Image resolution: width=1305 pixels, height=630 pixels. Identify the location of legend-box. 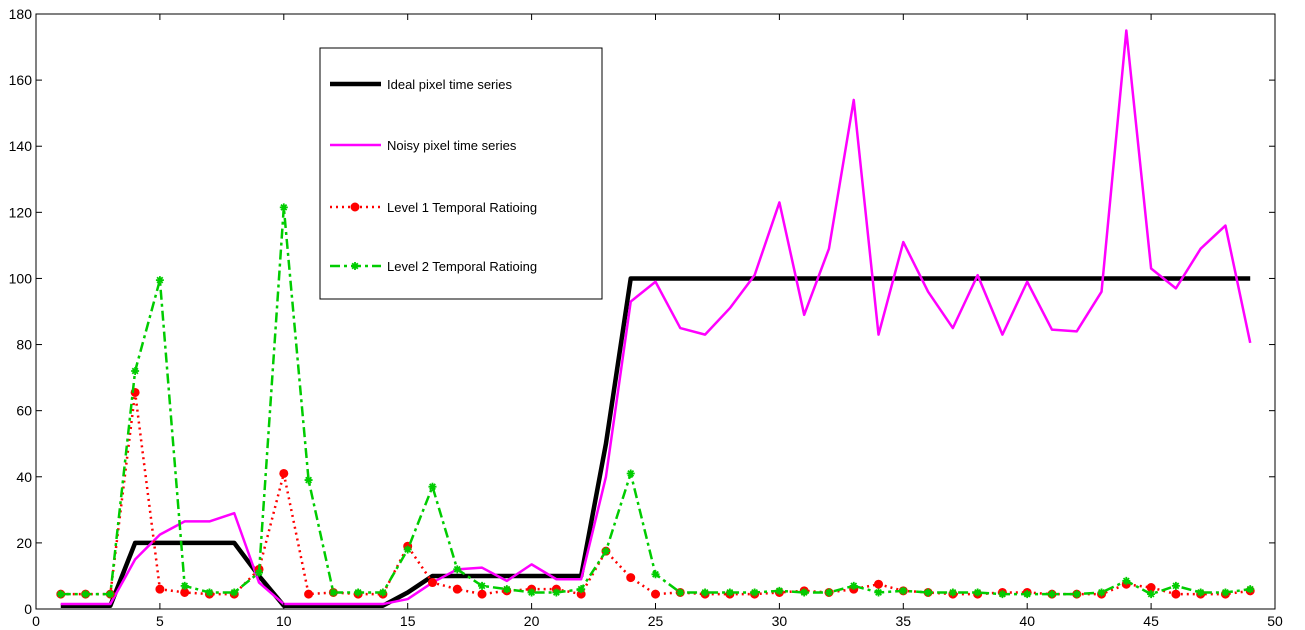
(461, 173).